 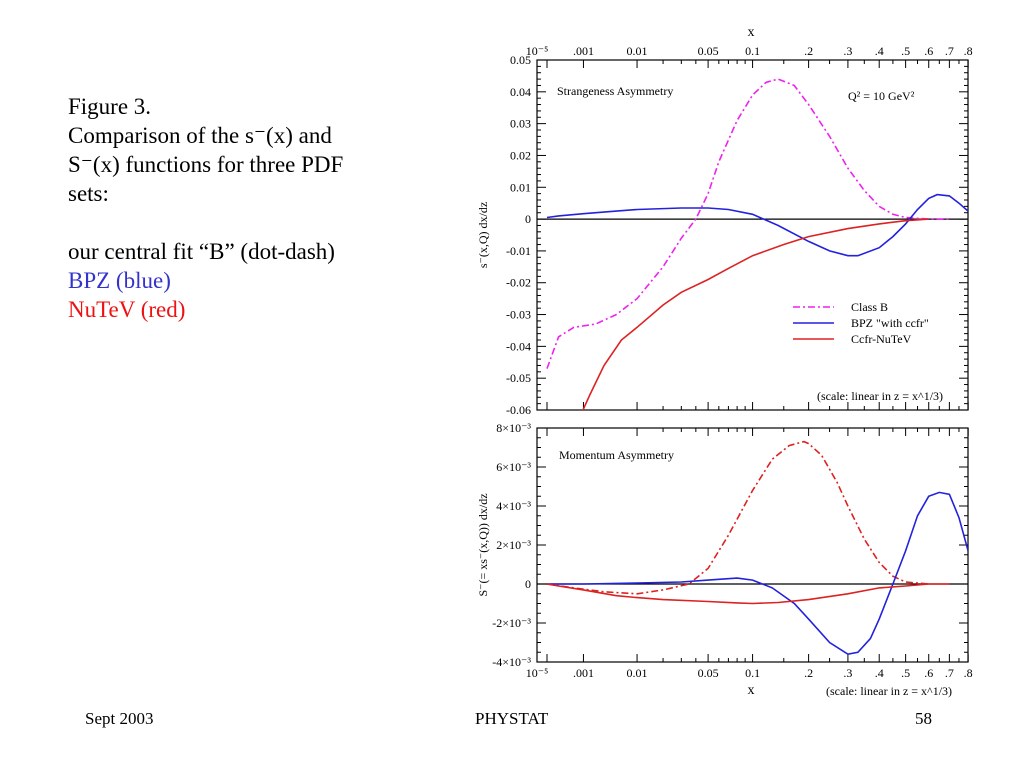 I want to click on y-tick-label: -4×10⁻³, so click(x=511, y=662).